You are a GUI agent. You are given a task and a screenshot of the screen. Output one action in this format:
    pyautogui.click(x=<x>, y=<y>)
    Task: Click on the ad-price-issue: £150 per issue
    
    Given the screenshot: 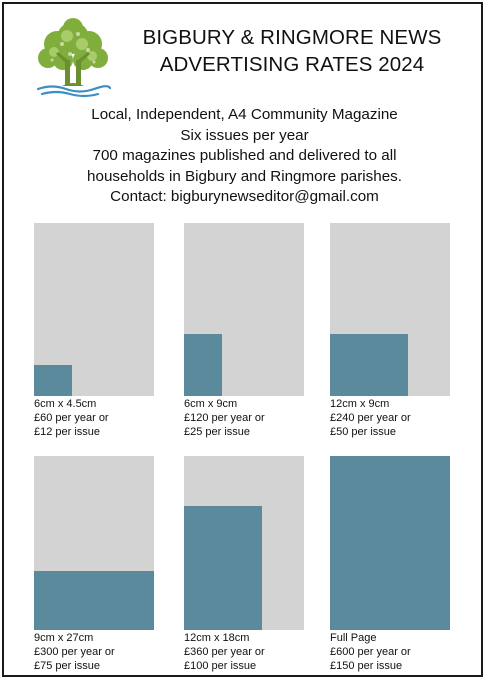 What is the action you would take?
    pyautogui.click(x=366, y=665)
    